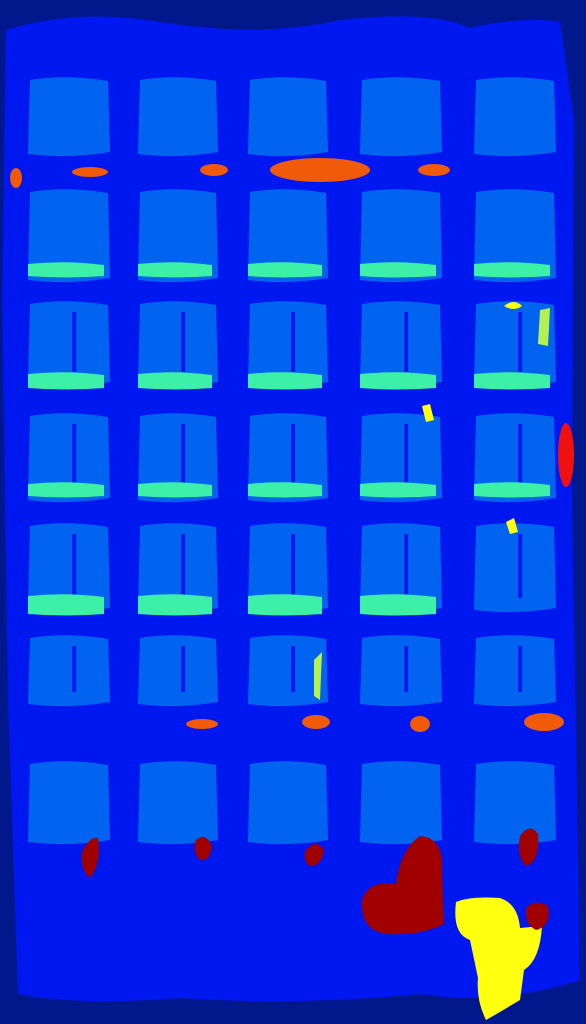 The height and width of the screenshot is (1024, 586). I want to click on window-r1-c3, so click(288, 117).